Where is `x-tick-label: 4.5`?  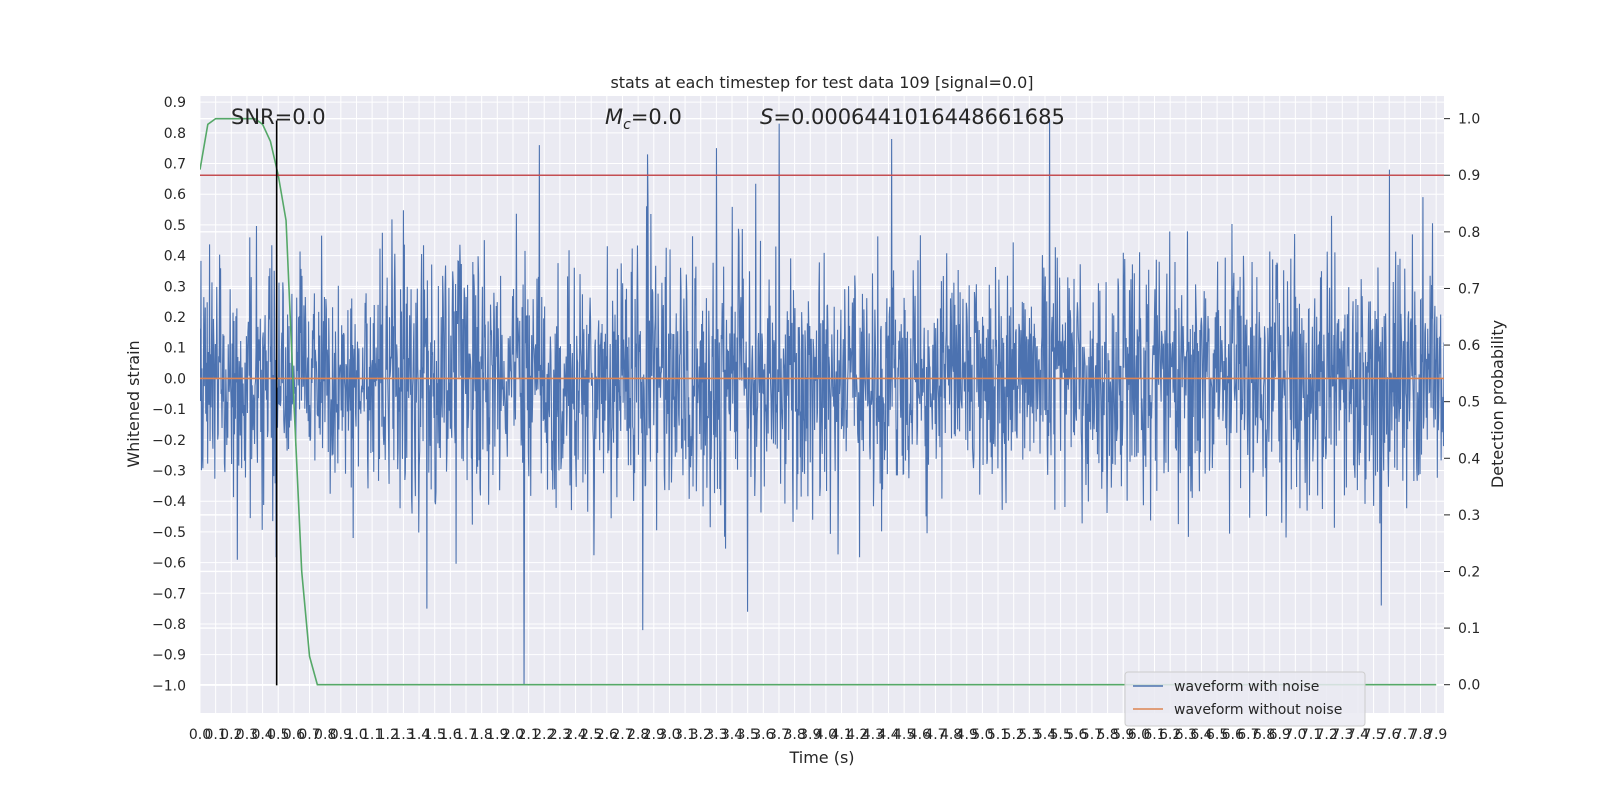 x-tick-label: 4.5 is located at coordinates (904, 735).